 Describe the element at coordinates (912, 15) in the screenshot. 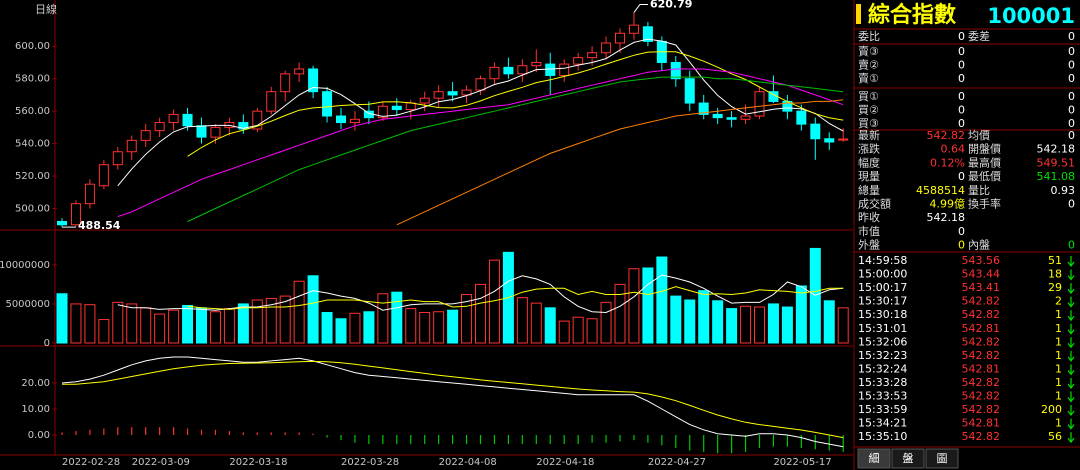

I see `panel-title: 綜合指數` at that location.